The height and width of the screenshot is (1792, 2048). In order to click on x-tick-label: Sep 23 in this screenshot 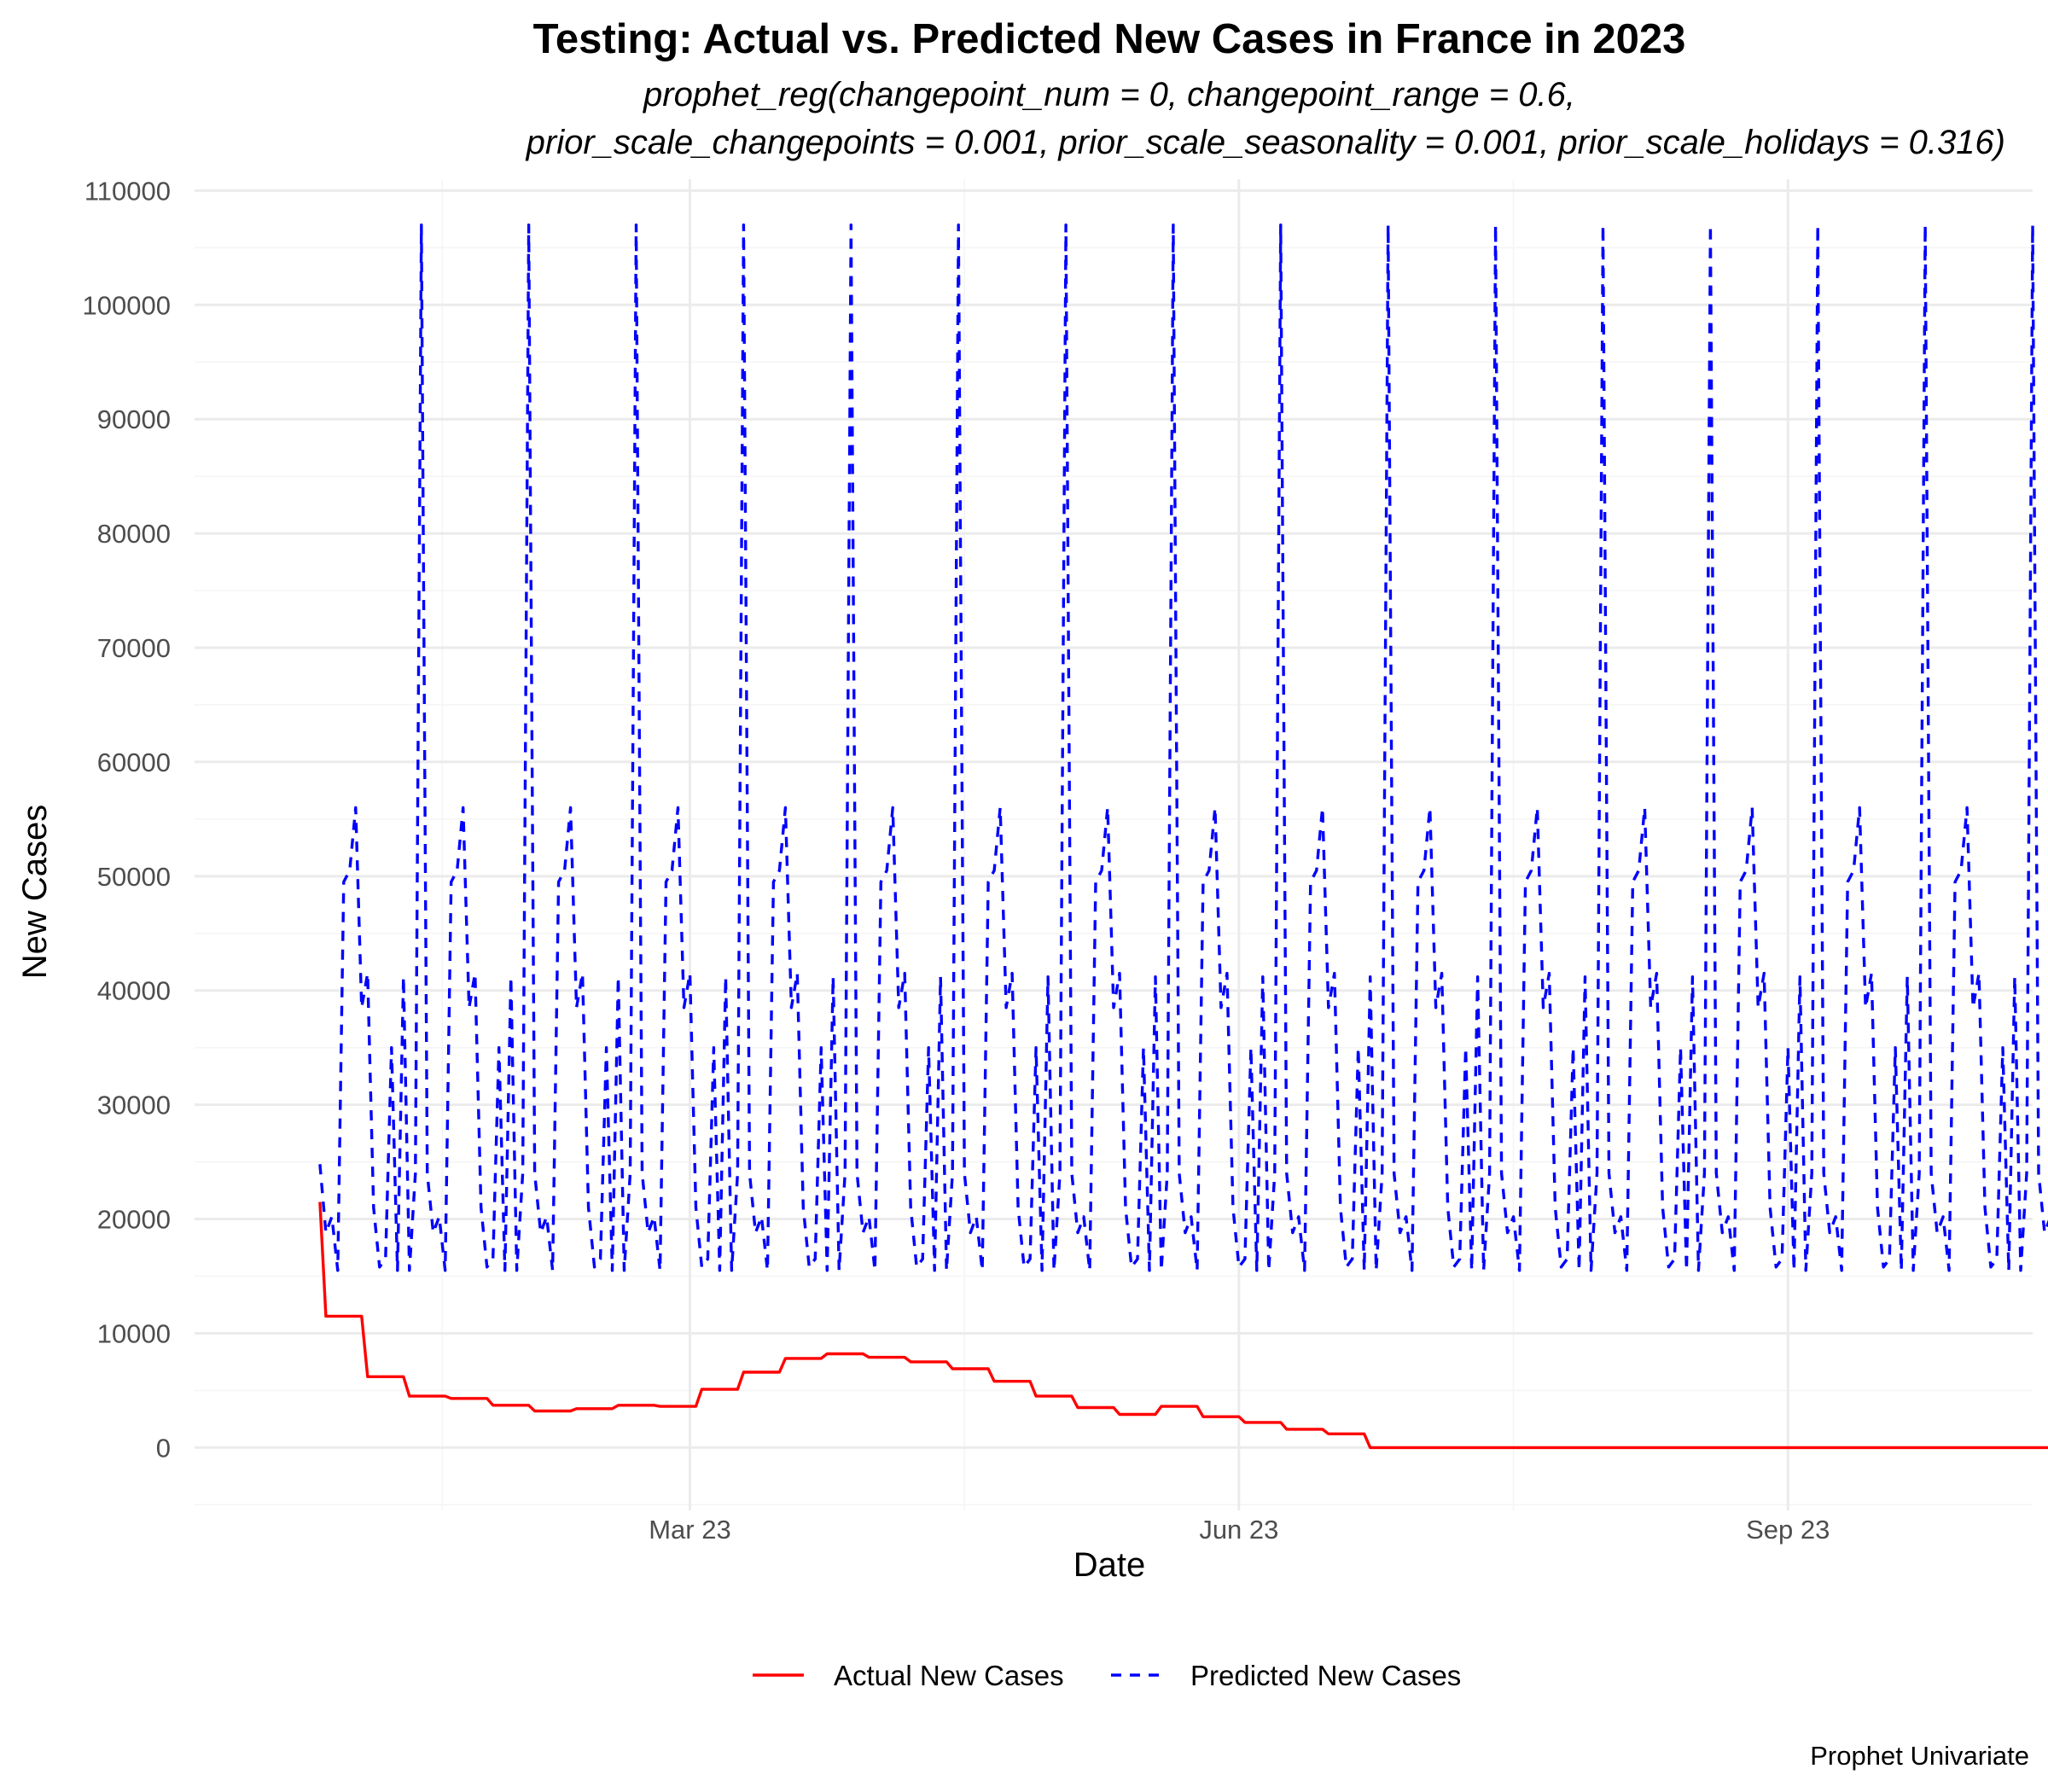, I will do `click(1788, 1530)`.